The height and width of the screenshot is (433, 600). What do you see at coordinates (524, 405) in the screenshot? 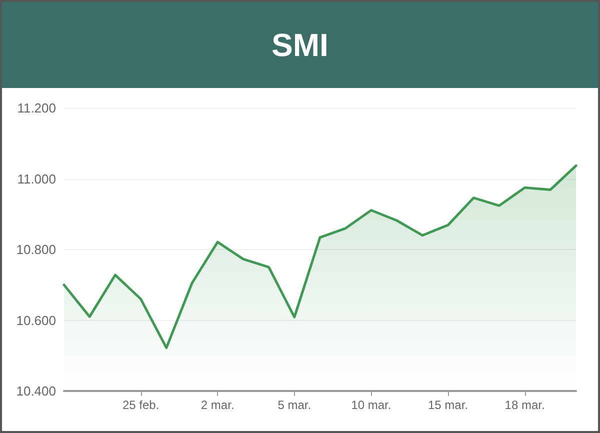
I see `x-tick-label: 18 mar.` at bounding box center [524, 405].